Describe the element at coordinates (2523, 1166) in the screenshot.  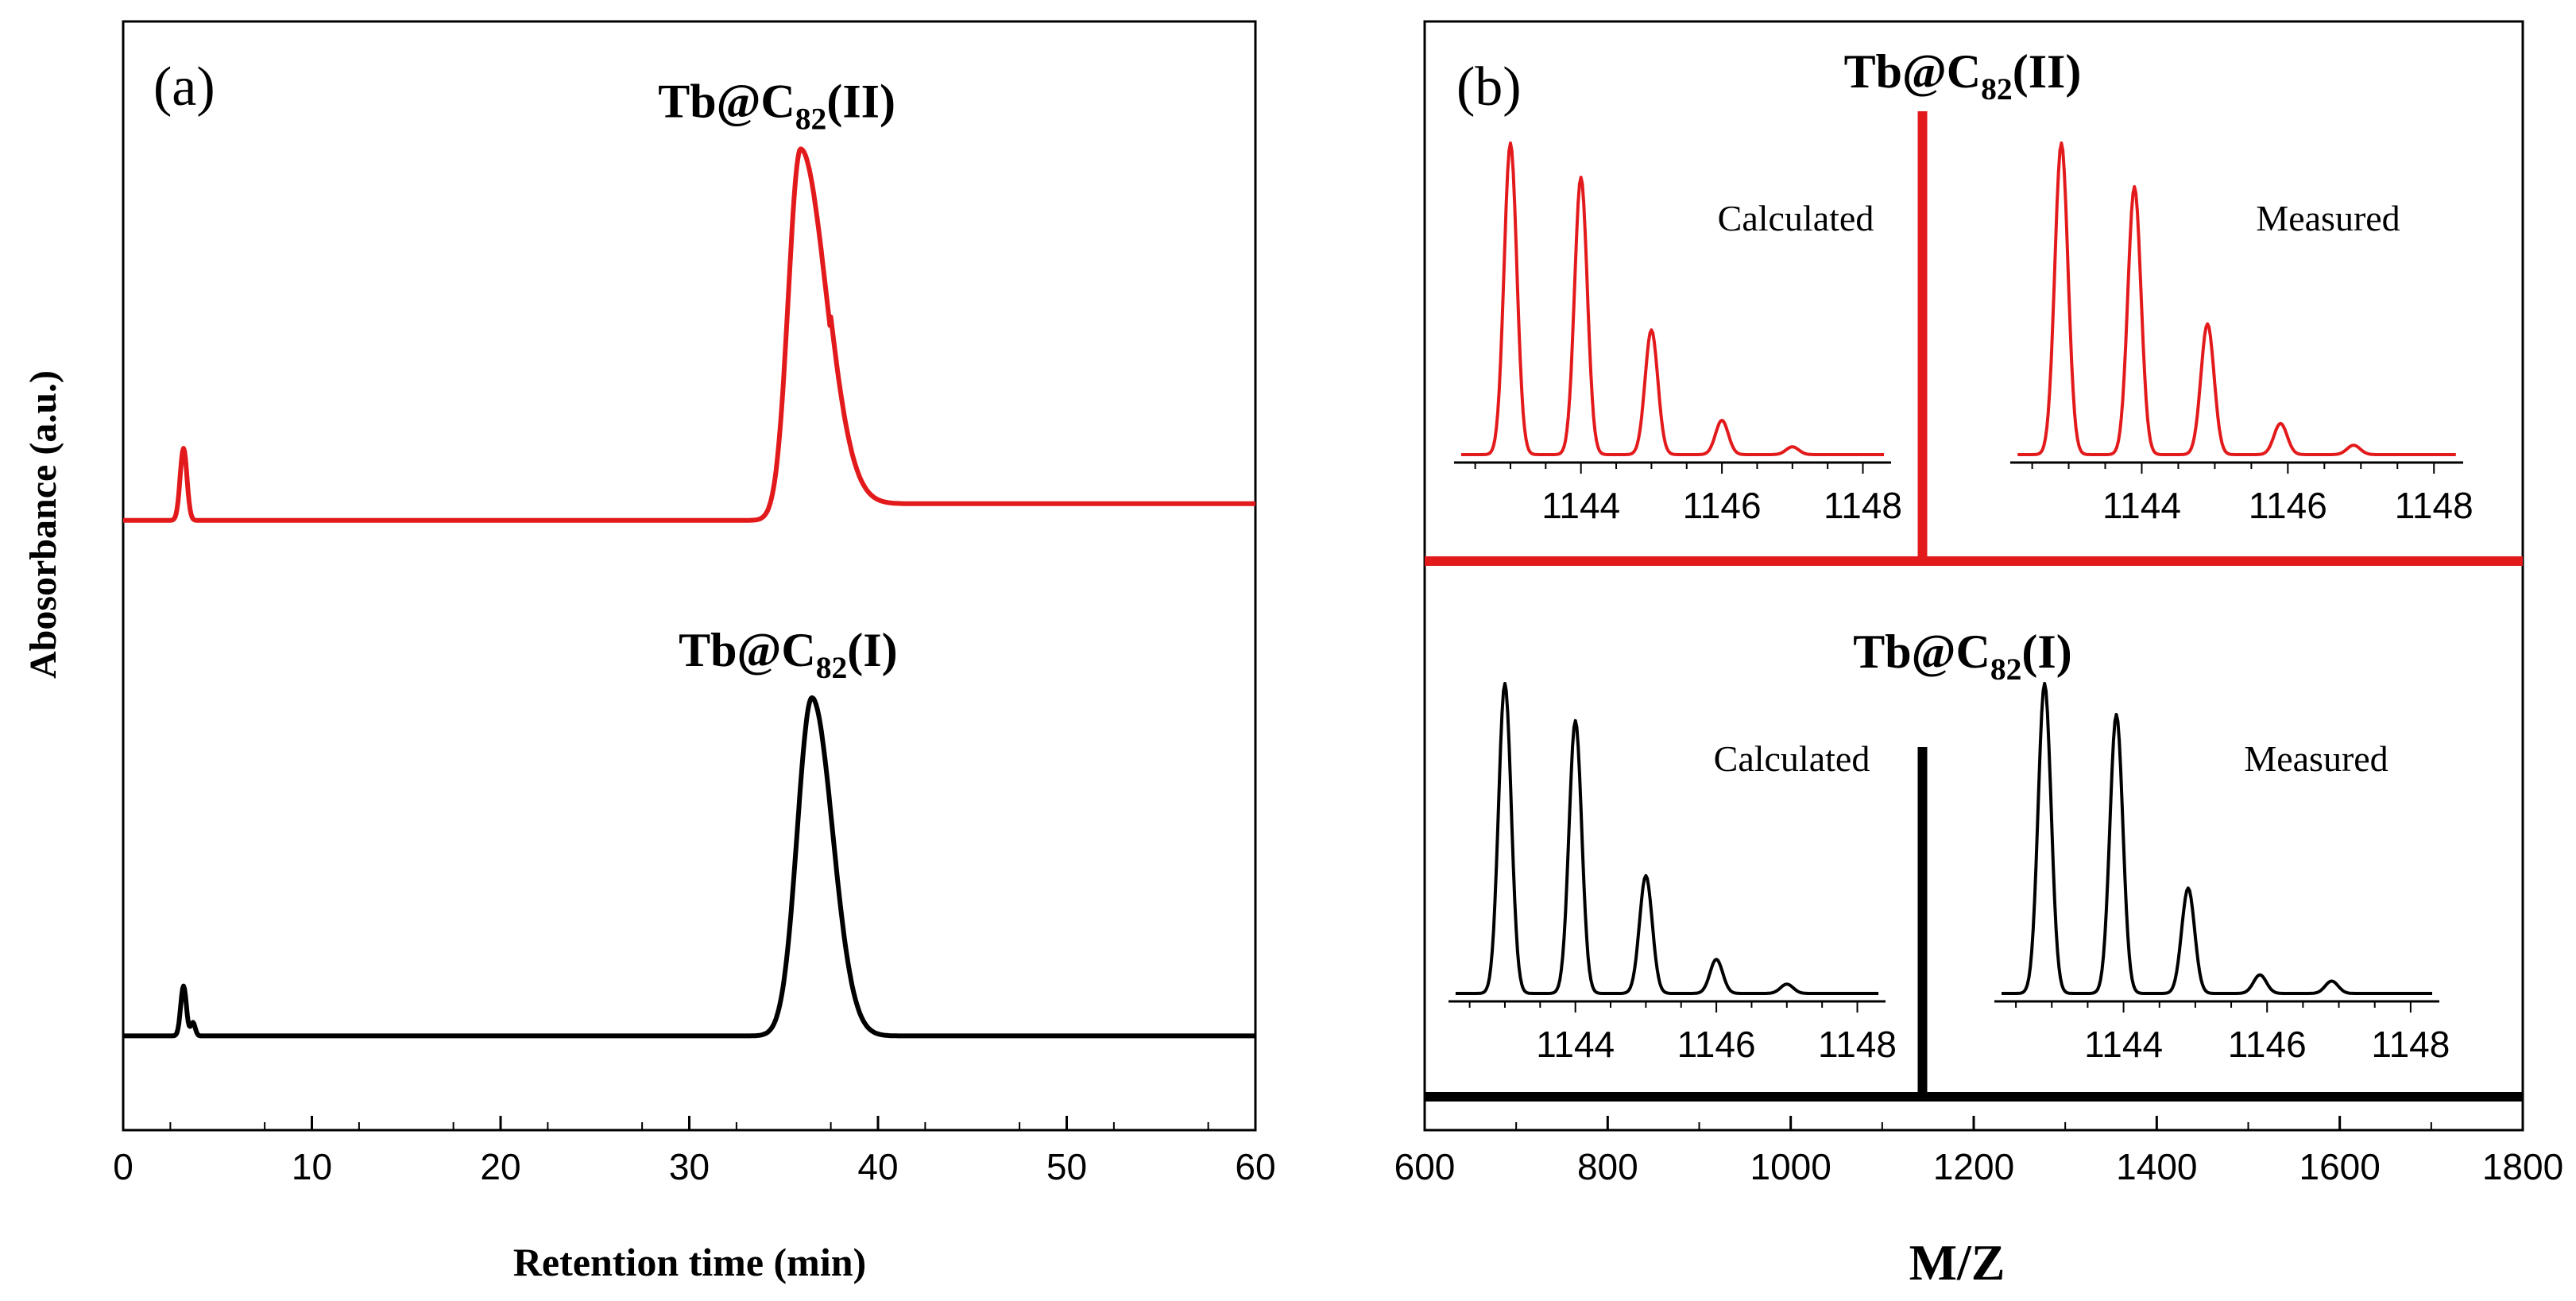
I see `x-tick-label: 1800` at that location.